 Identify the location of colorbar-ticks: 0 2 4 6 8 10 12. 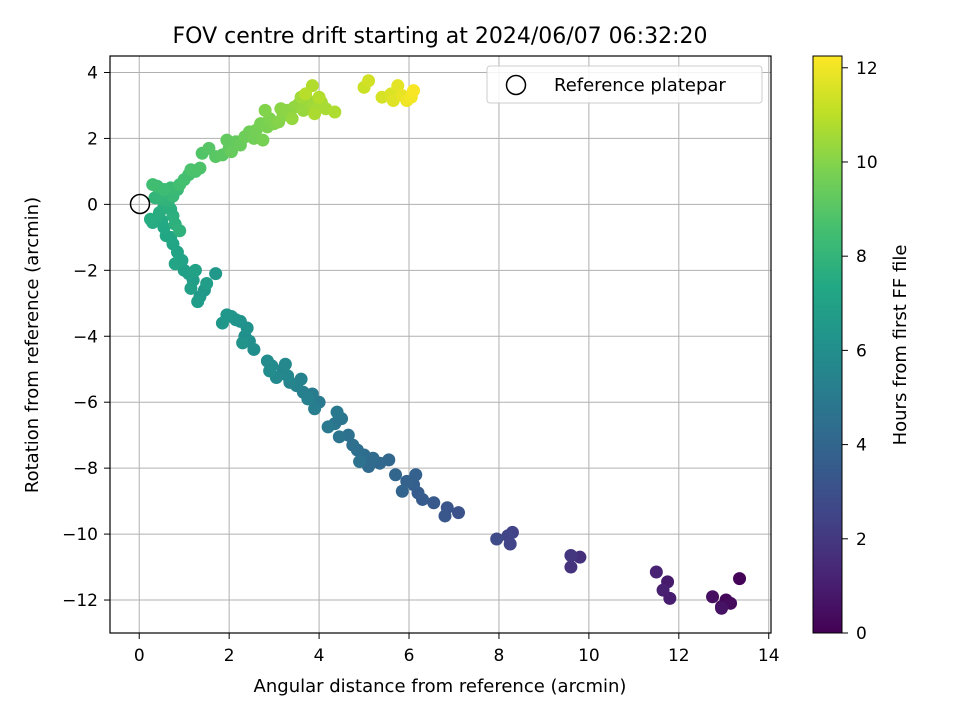
(860, 351).